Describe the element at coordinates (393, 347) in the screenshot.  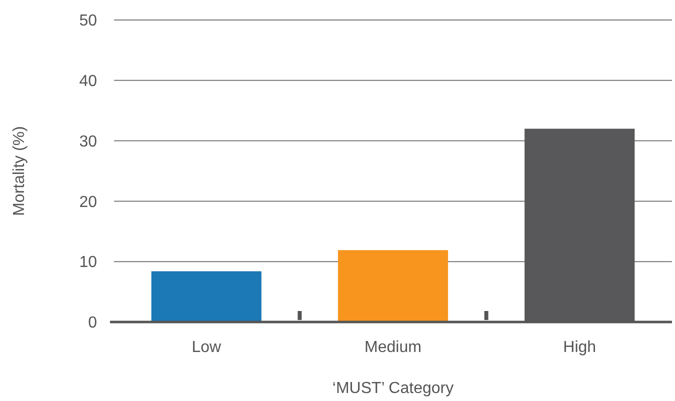
I see `x-tick-label: Medium` at that location.